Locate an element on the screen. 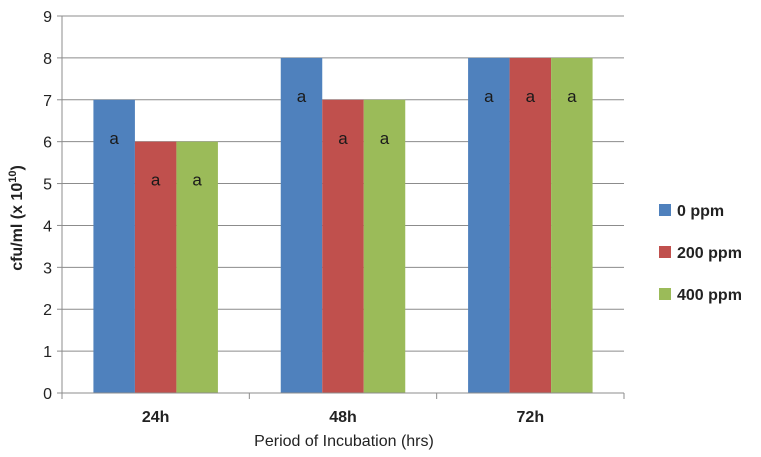 The width and height of the screenshot is (761, 457). x-tick-label: 24h is located at coordinates (156, 417).